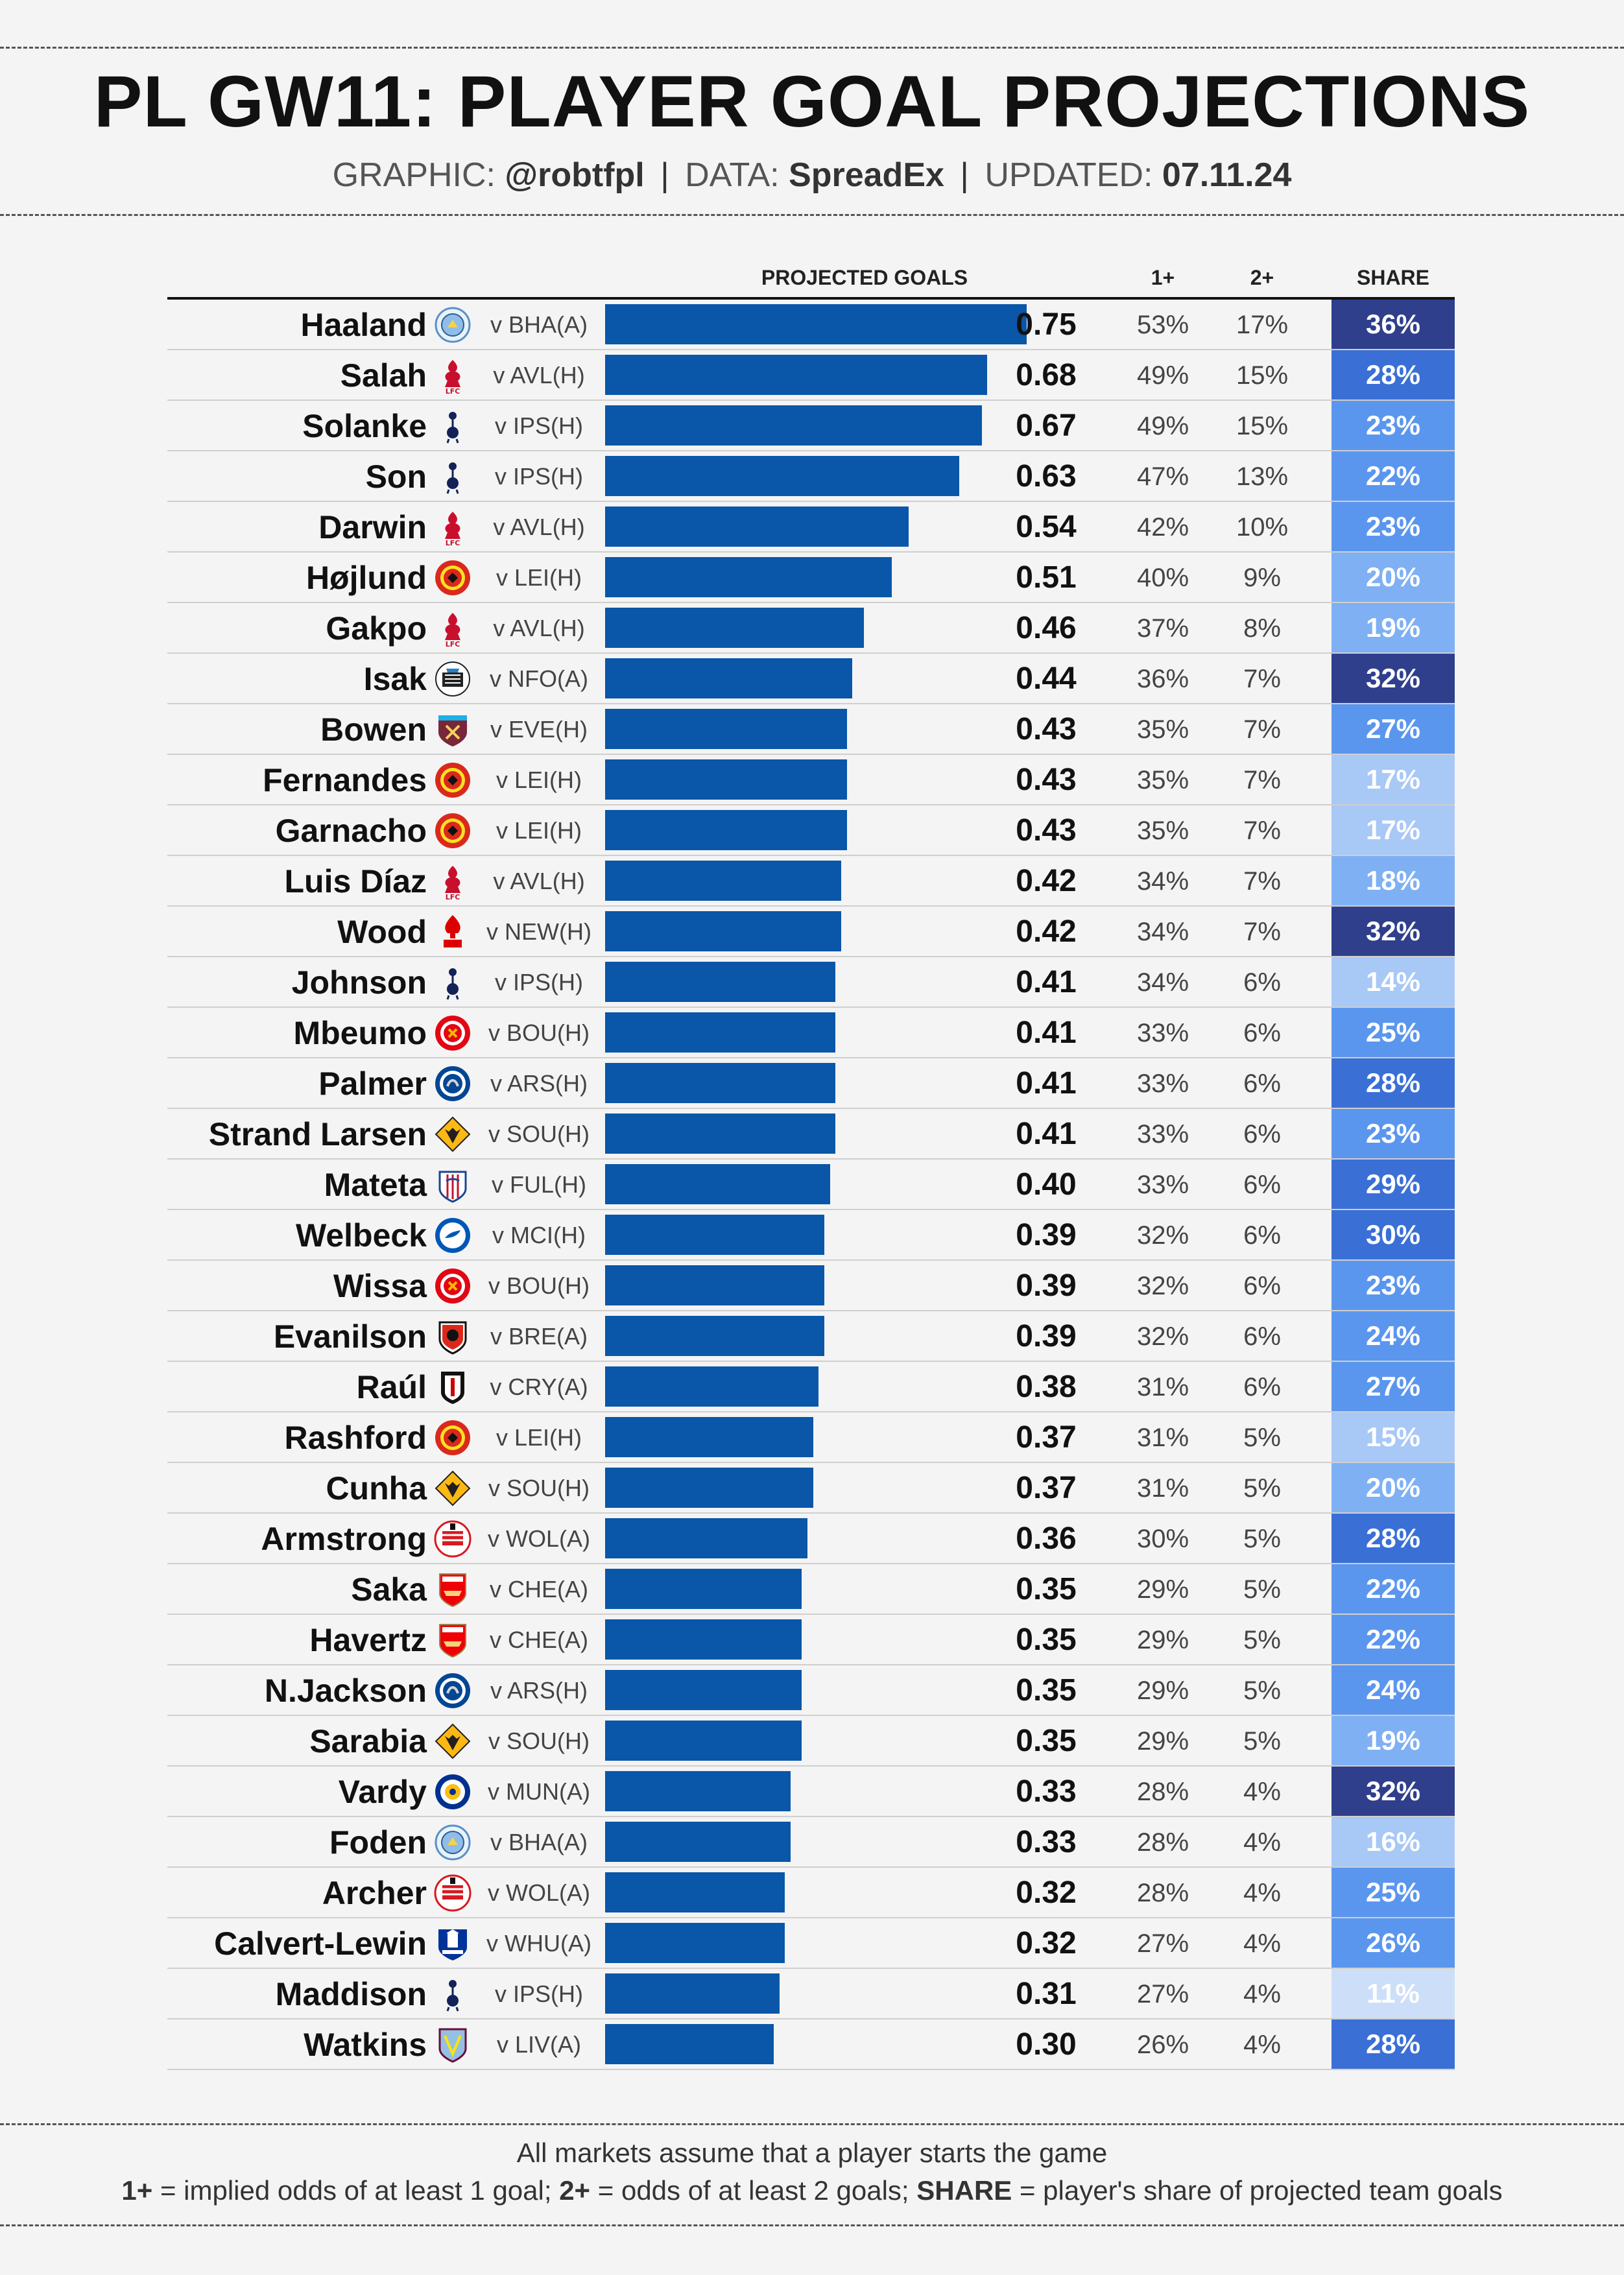 The width and height of the screenshot is (1624, 2275). Describe the element at coordinates (811, 1994) in the screenshot. I see `table-row: Maddison v IPS(H) 0.31 27% 4% 11%` at that location.